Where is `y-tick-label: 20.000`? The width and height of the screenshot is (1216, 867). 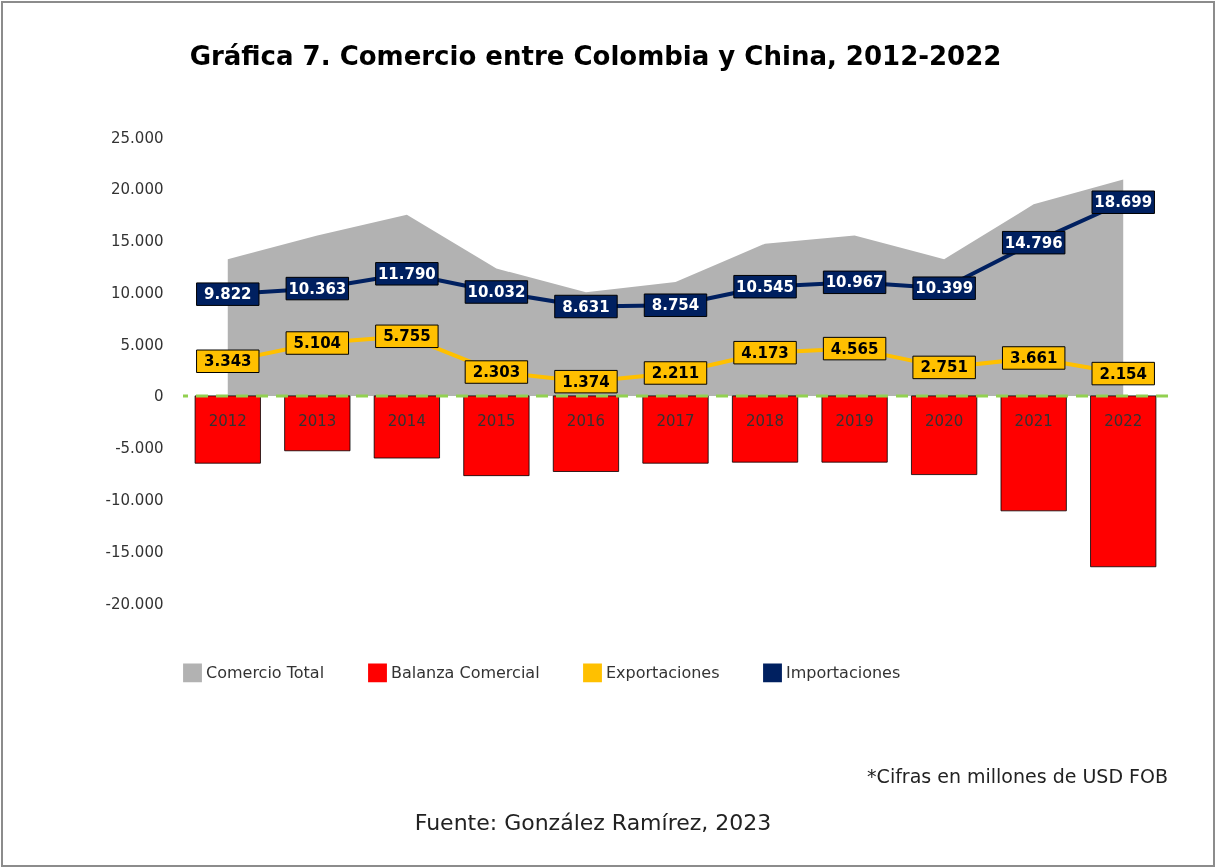 y-tick-label: 20.000 is located at coordinates (137, 189).